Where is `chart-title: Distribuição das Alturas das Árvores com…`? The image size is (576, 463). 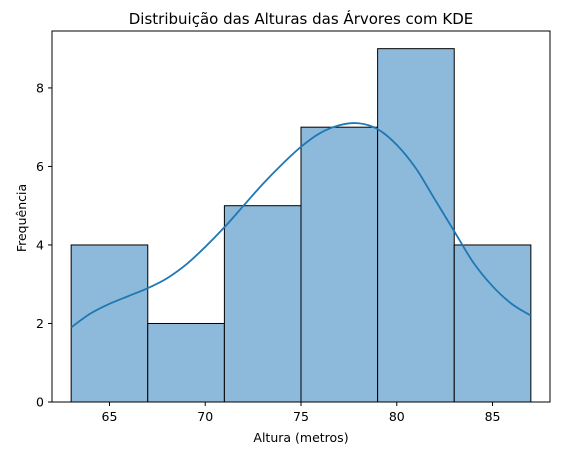 chart-title: Distribuição das Alturas das Árvores com… is located at coordinates (301, 18).